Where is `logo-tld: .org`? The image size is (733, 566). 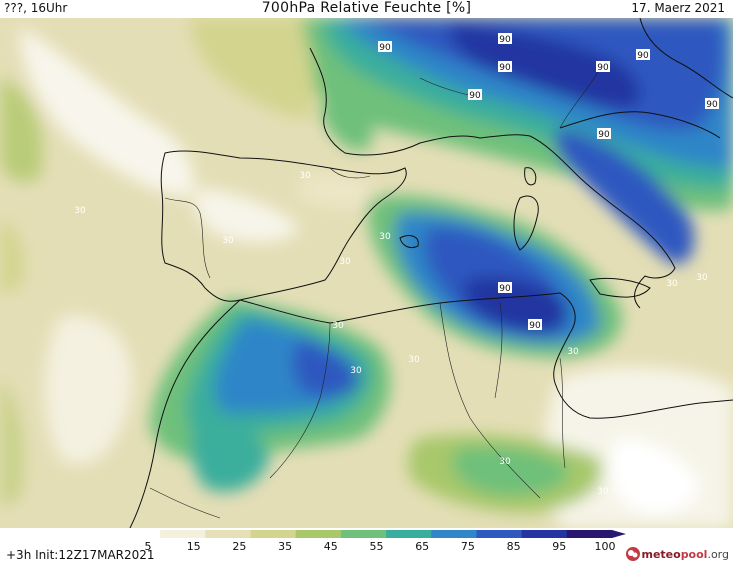
logo-tld: .org is located at coordinates (718, 554).